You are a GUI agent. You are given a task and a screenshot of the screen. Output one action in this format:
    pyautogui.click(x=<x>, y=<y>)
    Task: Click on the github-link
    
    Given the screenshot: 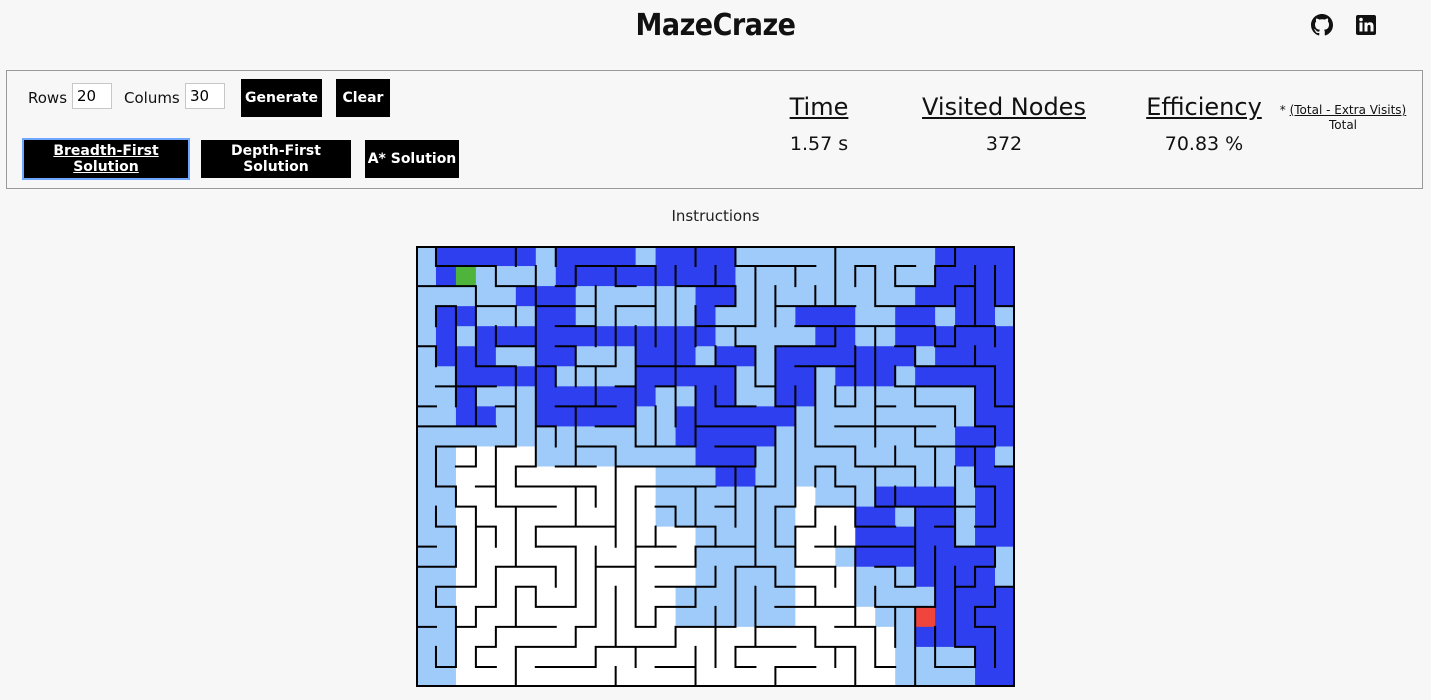 What is the action you would take?
    pyautogui.click(x=1322, y=25)
    